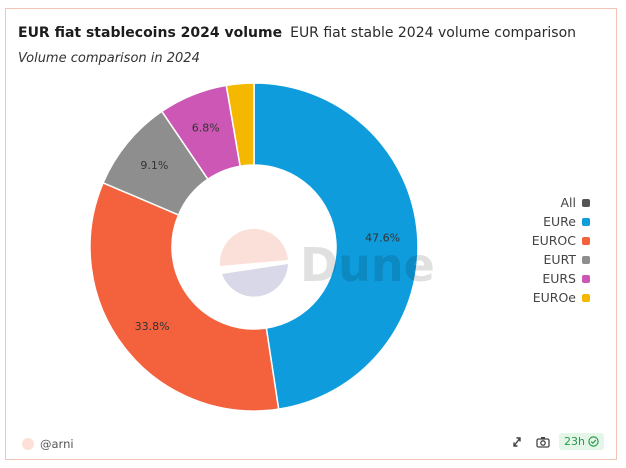  I want to click on legend-item-euroc: EUROC, so click(561, 240).